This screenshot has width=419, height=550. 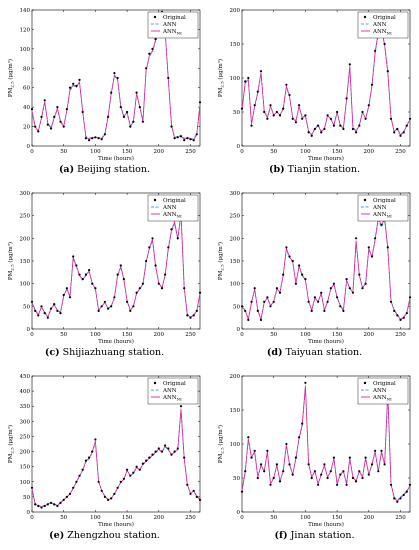 I want to click on y-tick-label: 20, so click(x=26, y=128).